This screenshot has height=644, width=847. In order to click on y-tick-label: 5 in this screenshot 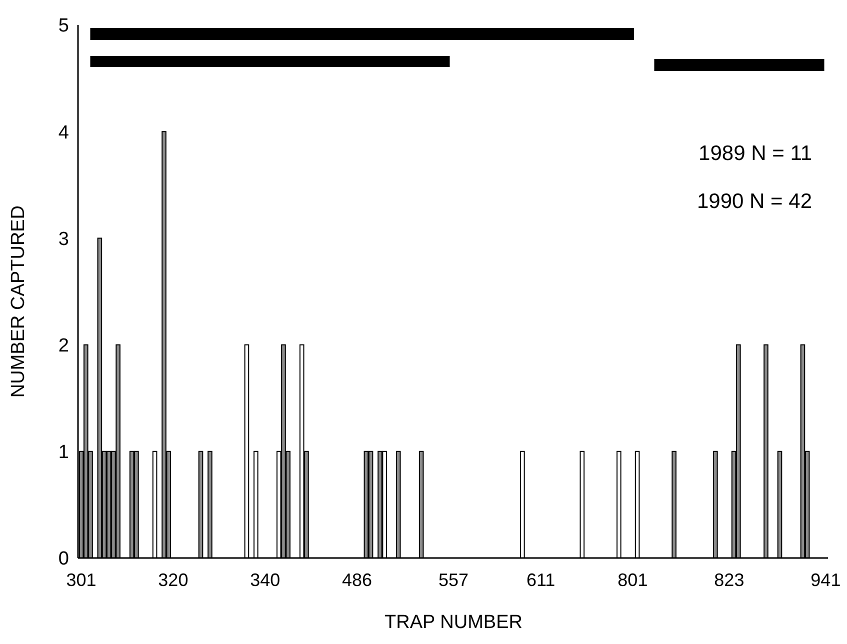, I will do `click(63, 26)`.